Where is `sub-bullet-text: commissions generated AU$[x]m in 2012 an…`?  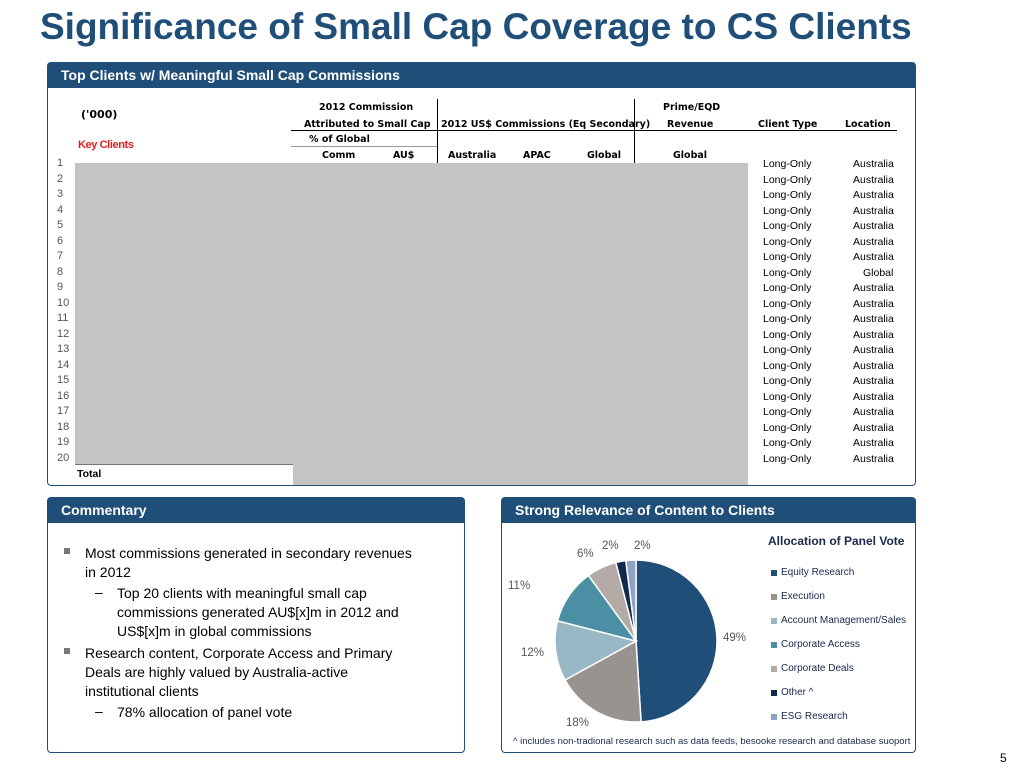 sub-bullet-text: commissions generated AU$[x]m in 2012 an… is located at coordinates (258, 612).